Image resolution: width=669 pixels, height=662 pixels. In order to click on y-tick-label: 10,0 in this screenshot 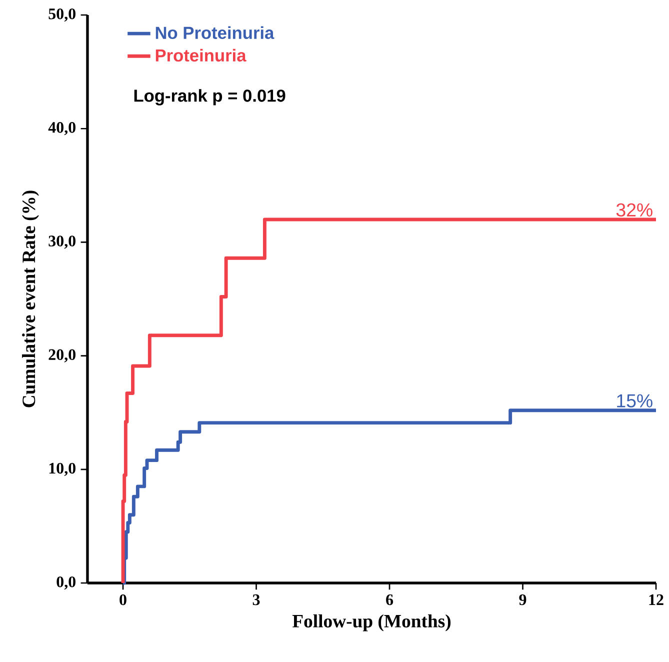, I will do `click(62, 469)`.